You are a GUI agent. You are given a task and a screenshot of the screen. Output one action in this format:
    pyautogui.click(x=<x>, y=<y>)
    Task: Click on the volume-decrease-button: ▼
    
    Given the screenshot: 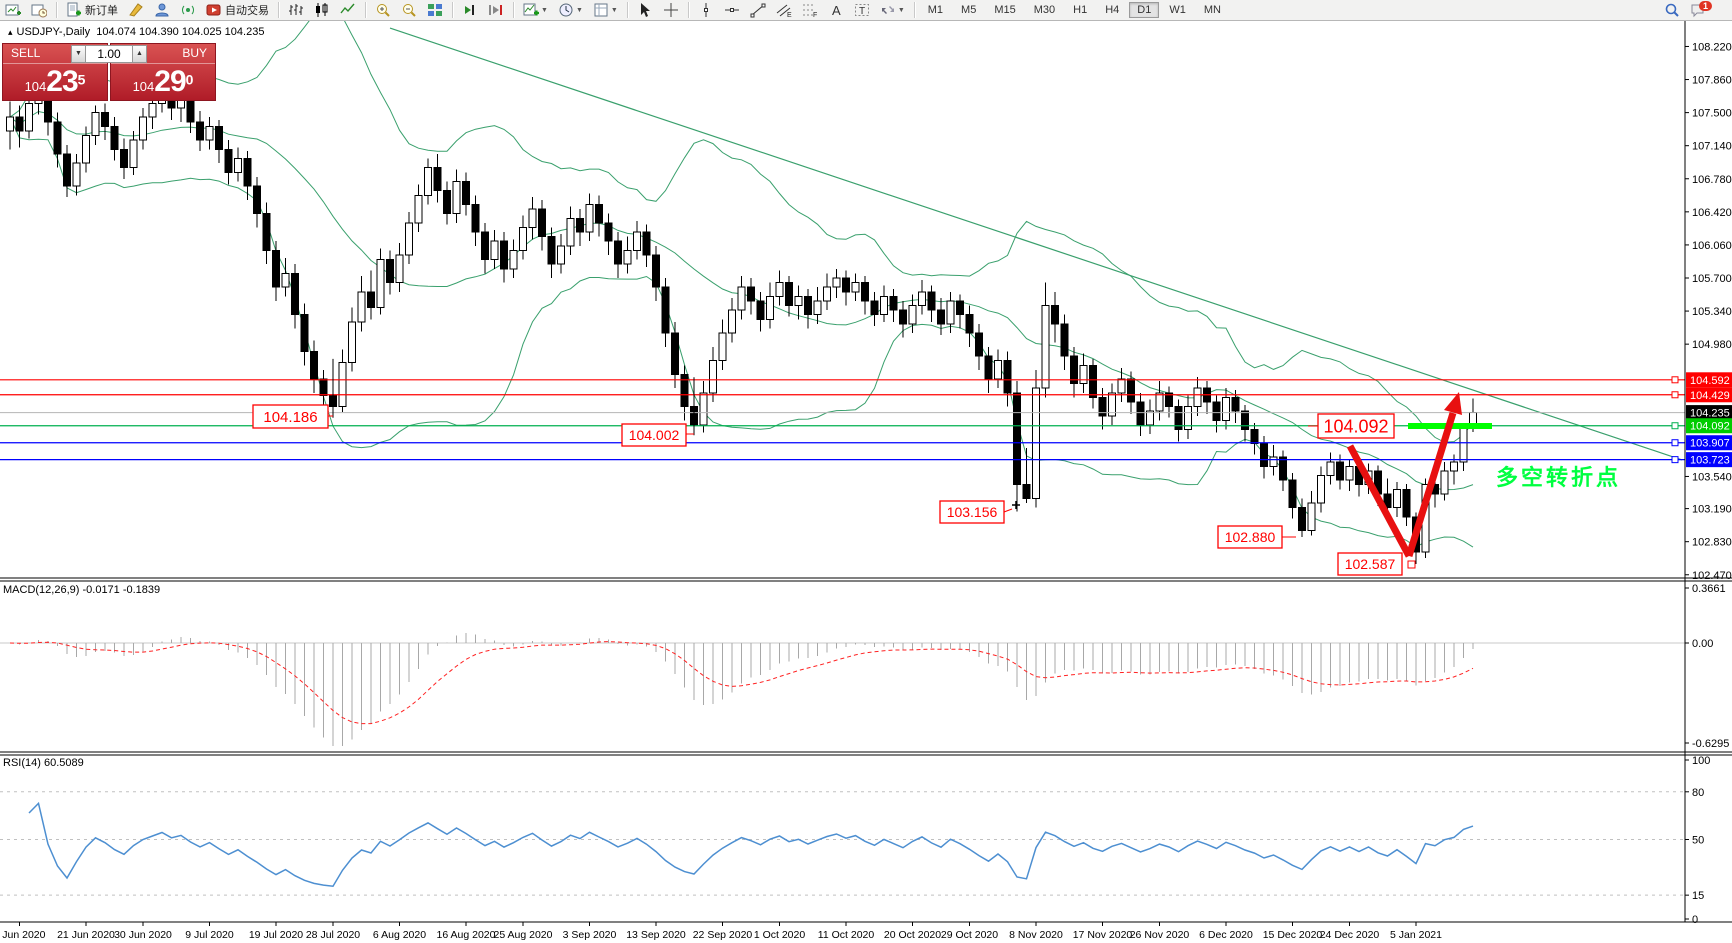 What is the action you would take?
    pyautogui.click(x=78, y=54)
    